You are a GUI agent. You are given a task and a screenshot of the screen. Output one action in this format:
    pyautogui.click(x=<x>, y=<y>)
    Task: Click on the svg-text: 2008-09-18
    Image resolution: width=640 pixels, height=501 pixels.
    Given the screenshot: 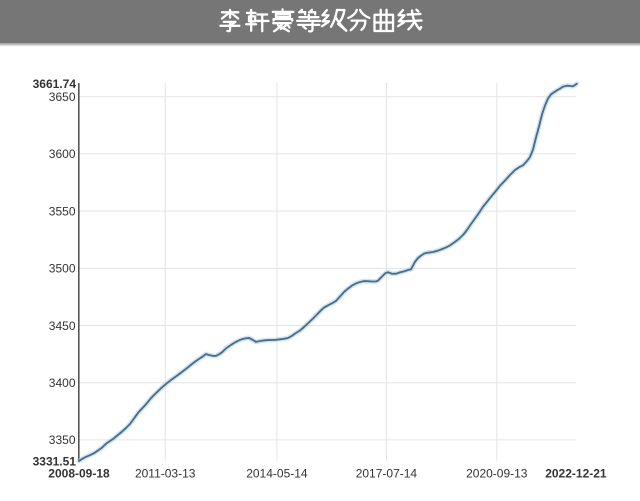 What is the action you would take?
    pyautogui.click(x=79, y=474)
    